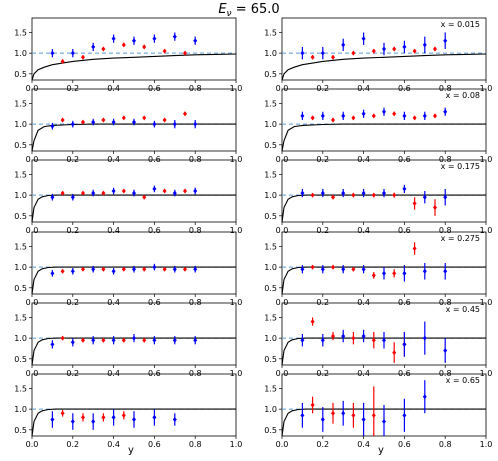 Image resolution: width=498 pixels, height=461 pixels. I want to click on panel-right-4: 0.0 0.2 0.4 0.6 0.8 1.0 0.5 1.0 1.5 x = 0.275, so click(378, 269).